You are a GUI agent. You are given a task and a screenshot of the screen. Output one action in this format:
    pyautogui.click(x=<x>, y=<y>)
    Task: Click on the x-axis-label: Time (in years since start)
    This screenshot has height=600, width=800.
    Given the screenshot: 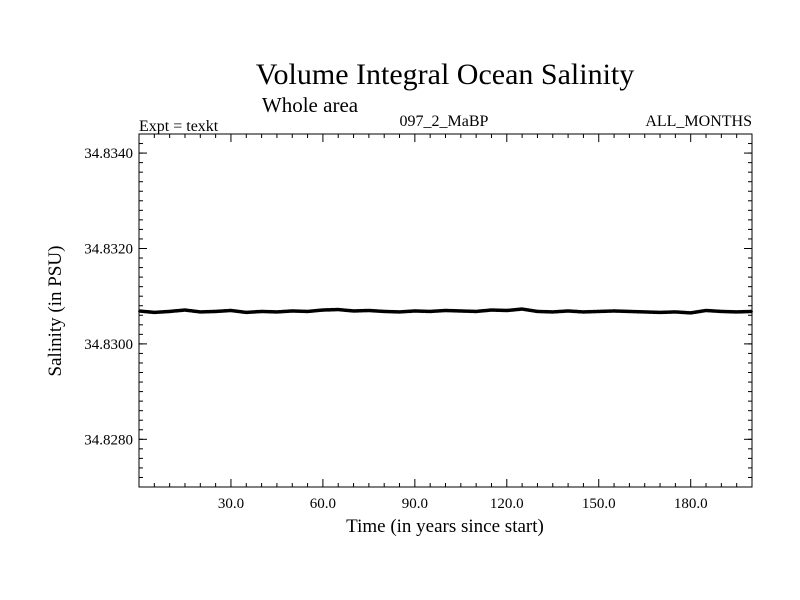 What is the action you would take?
    pyautogui.click(x=445, y=526)
    